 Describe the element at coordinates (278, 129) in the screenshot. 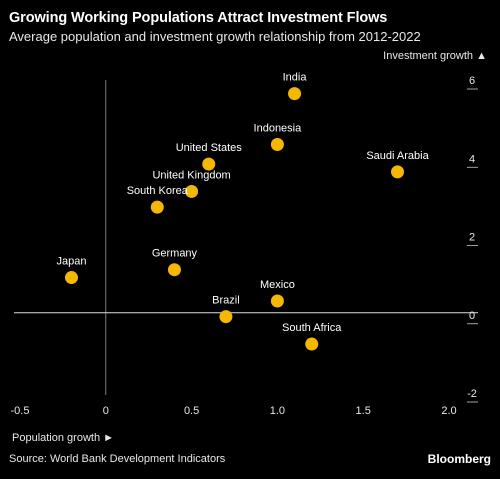

I see `point-label: Indonesia` at that location.